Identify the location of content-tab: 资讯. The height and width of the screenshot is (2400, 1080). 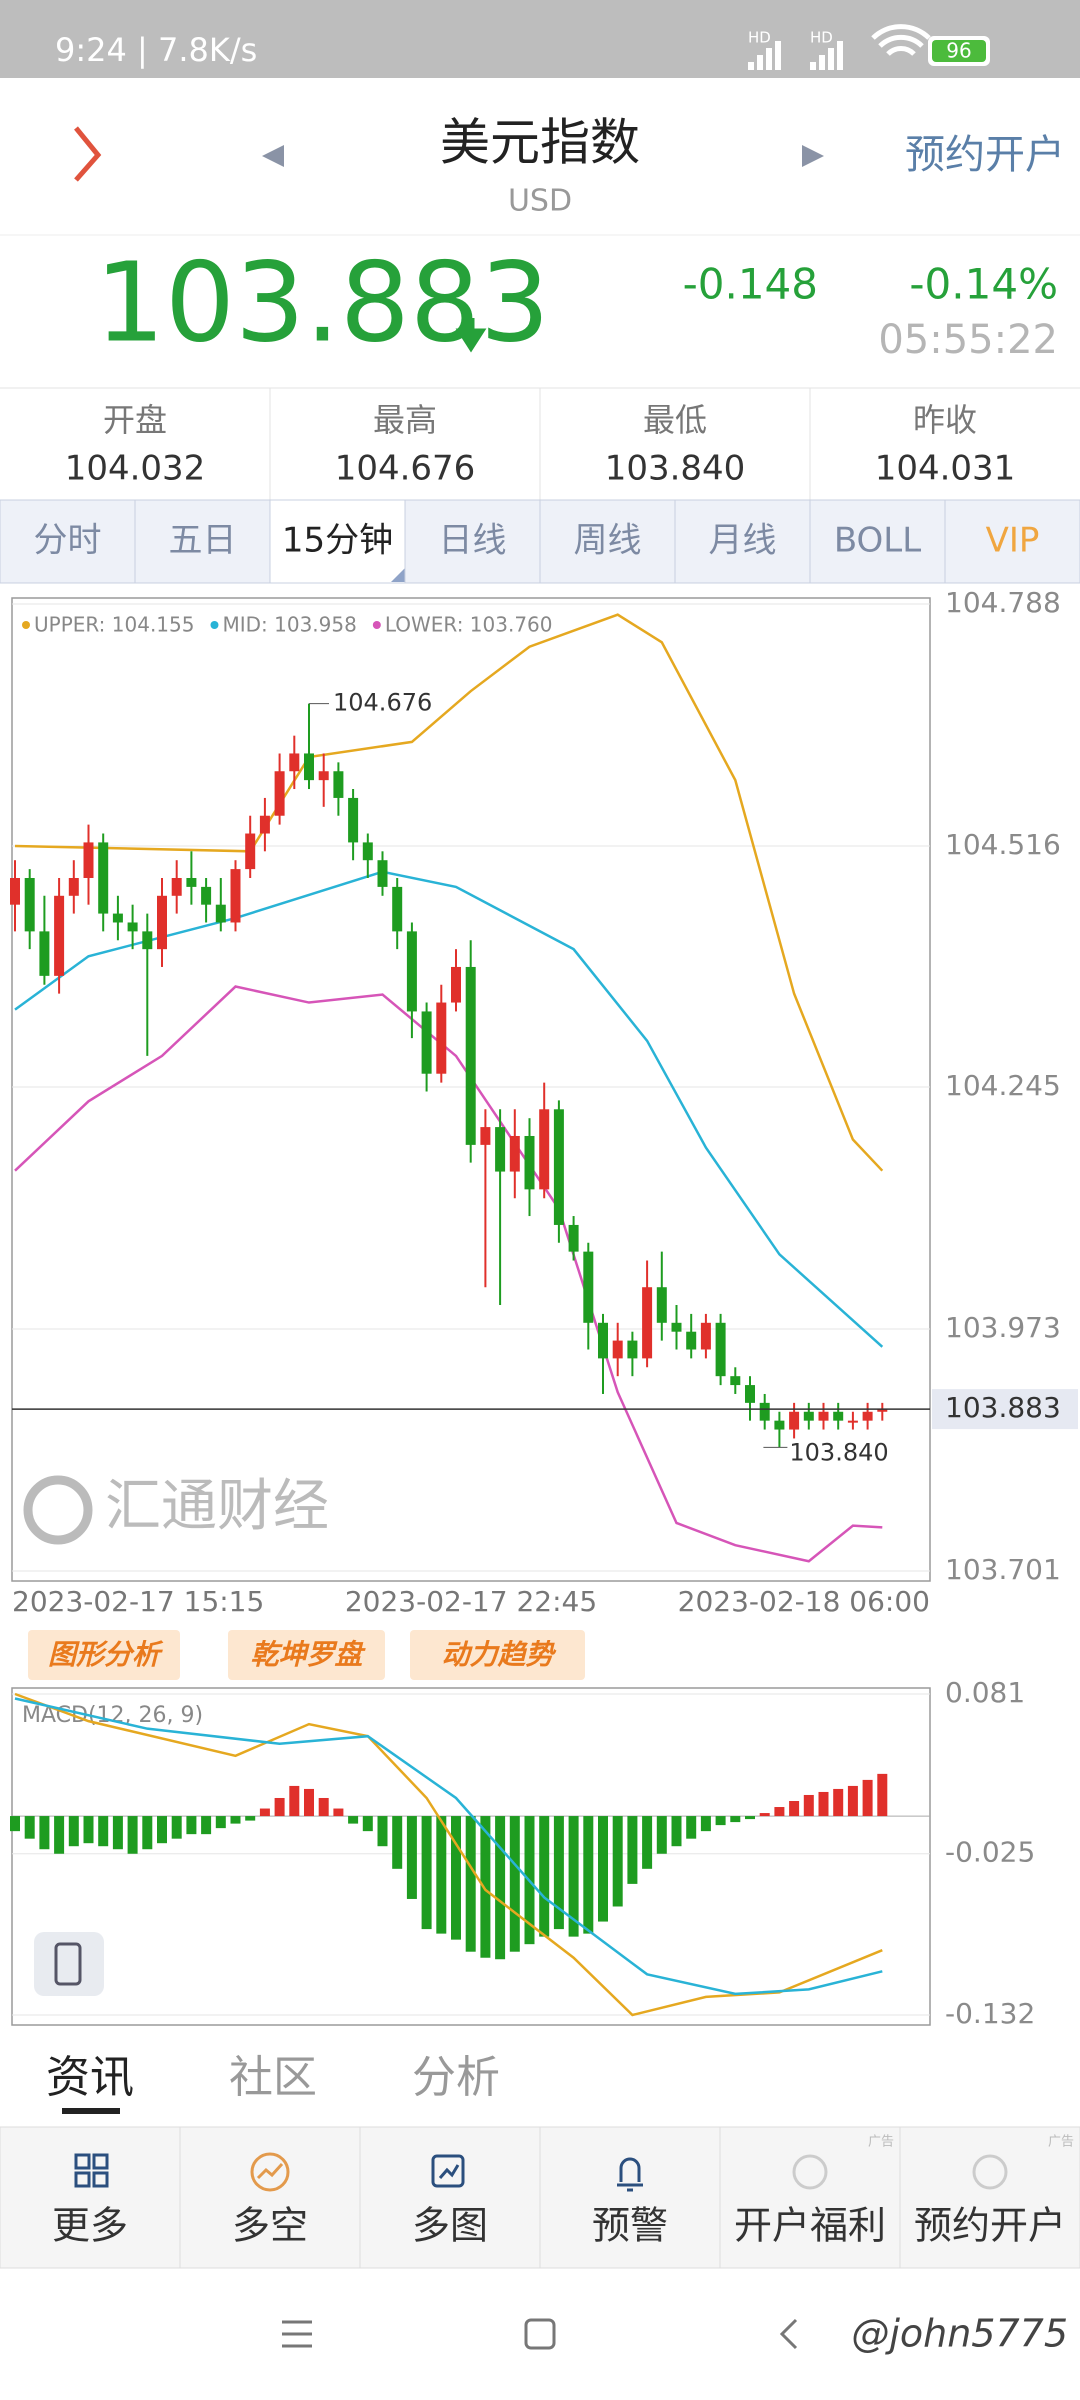
(90, 2077).